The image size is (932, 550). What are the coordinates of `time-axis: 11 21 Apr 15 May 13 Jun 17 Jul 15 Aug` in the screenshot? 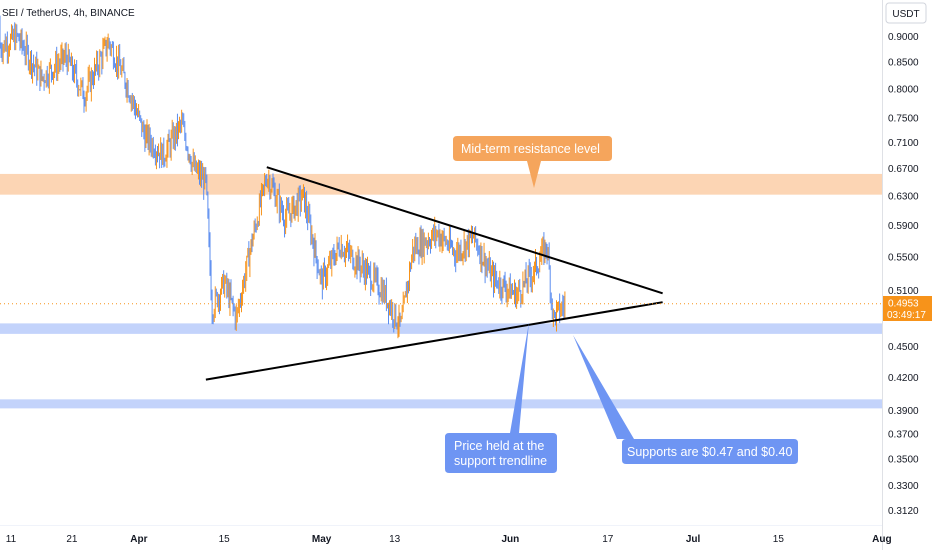 It's located at (446, 535).